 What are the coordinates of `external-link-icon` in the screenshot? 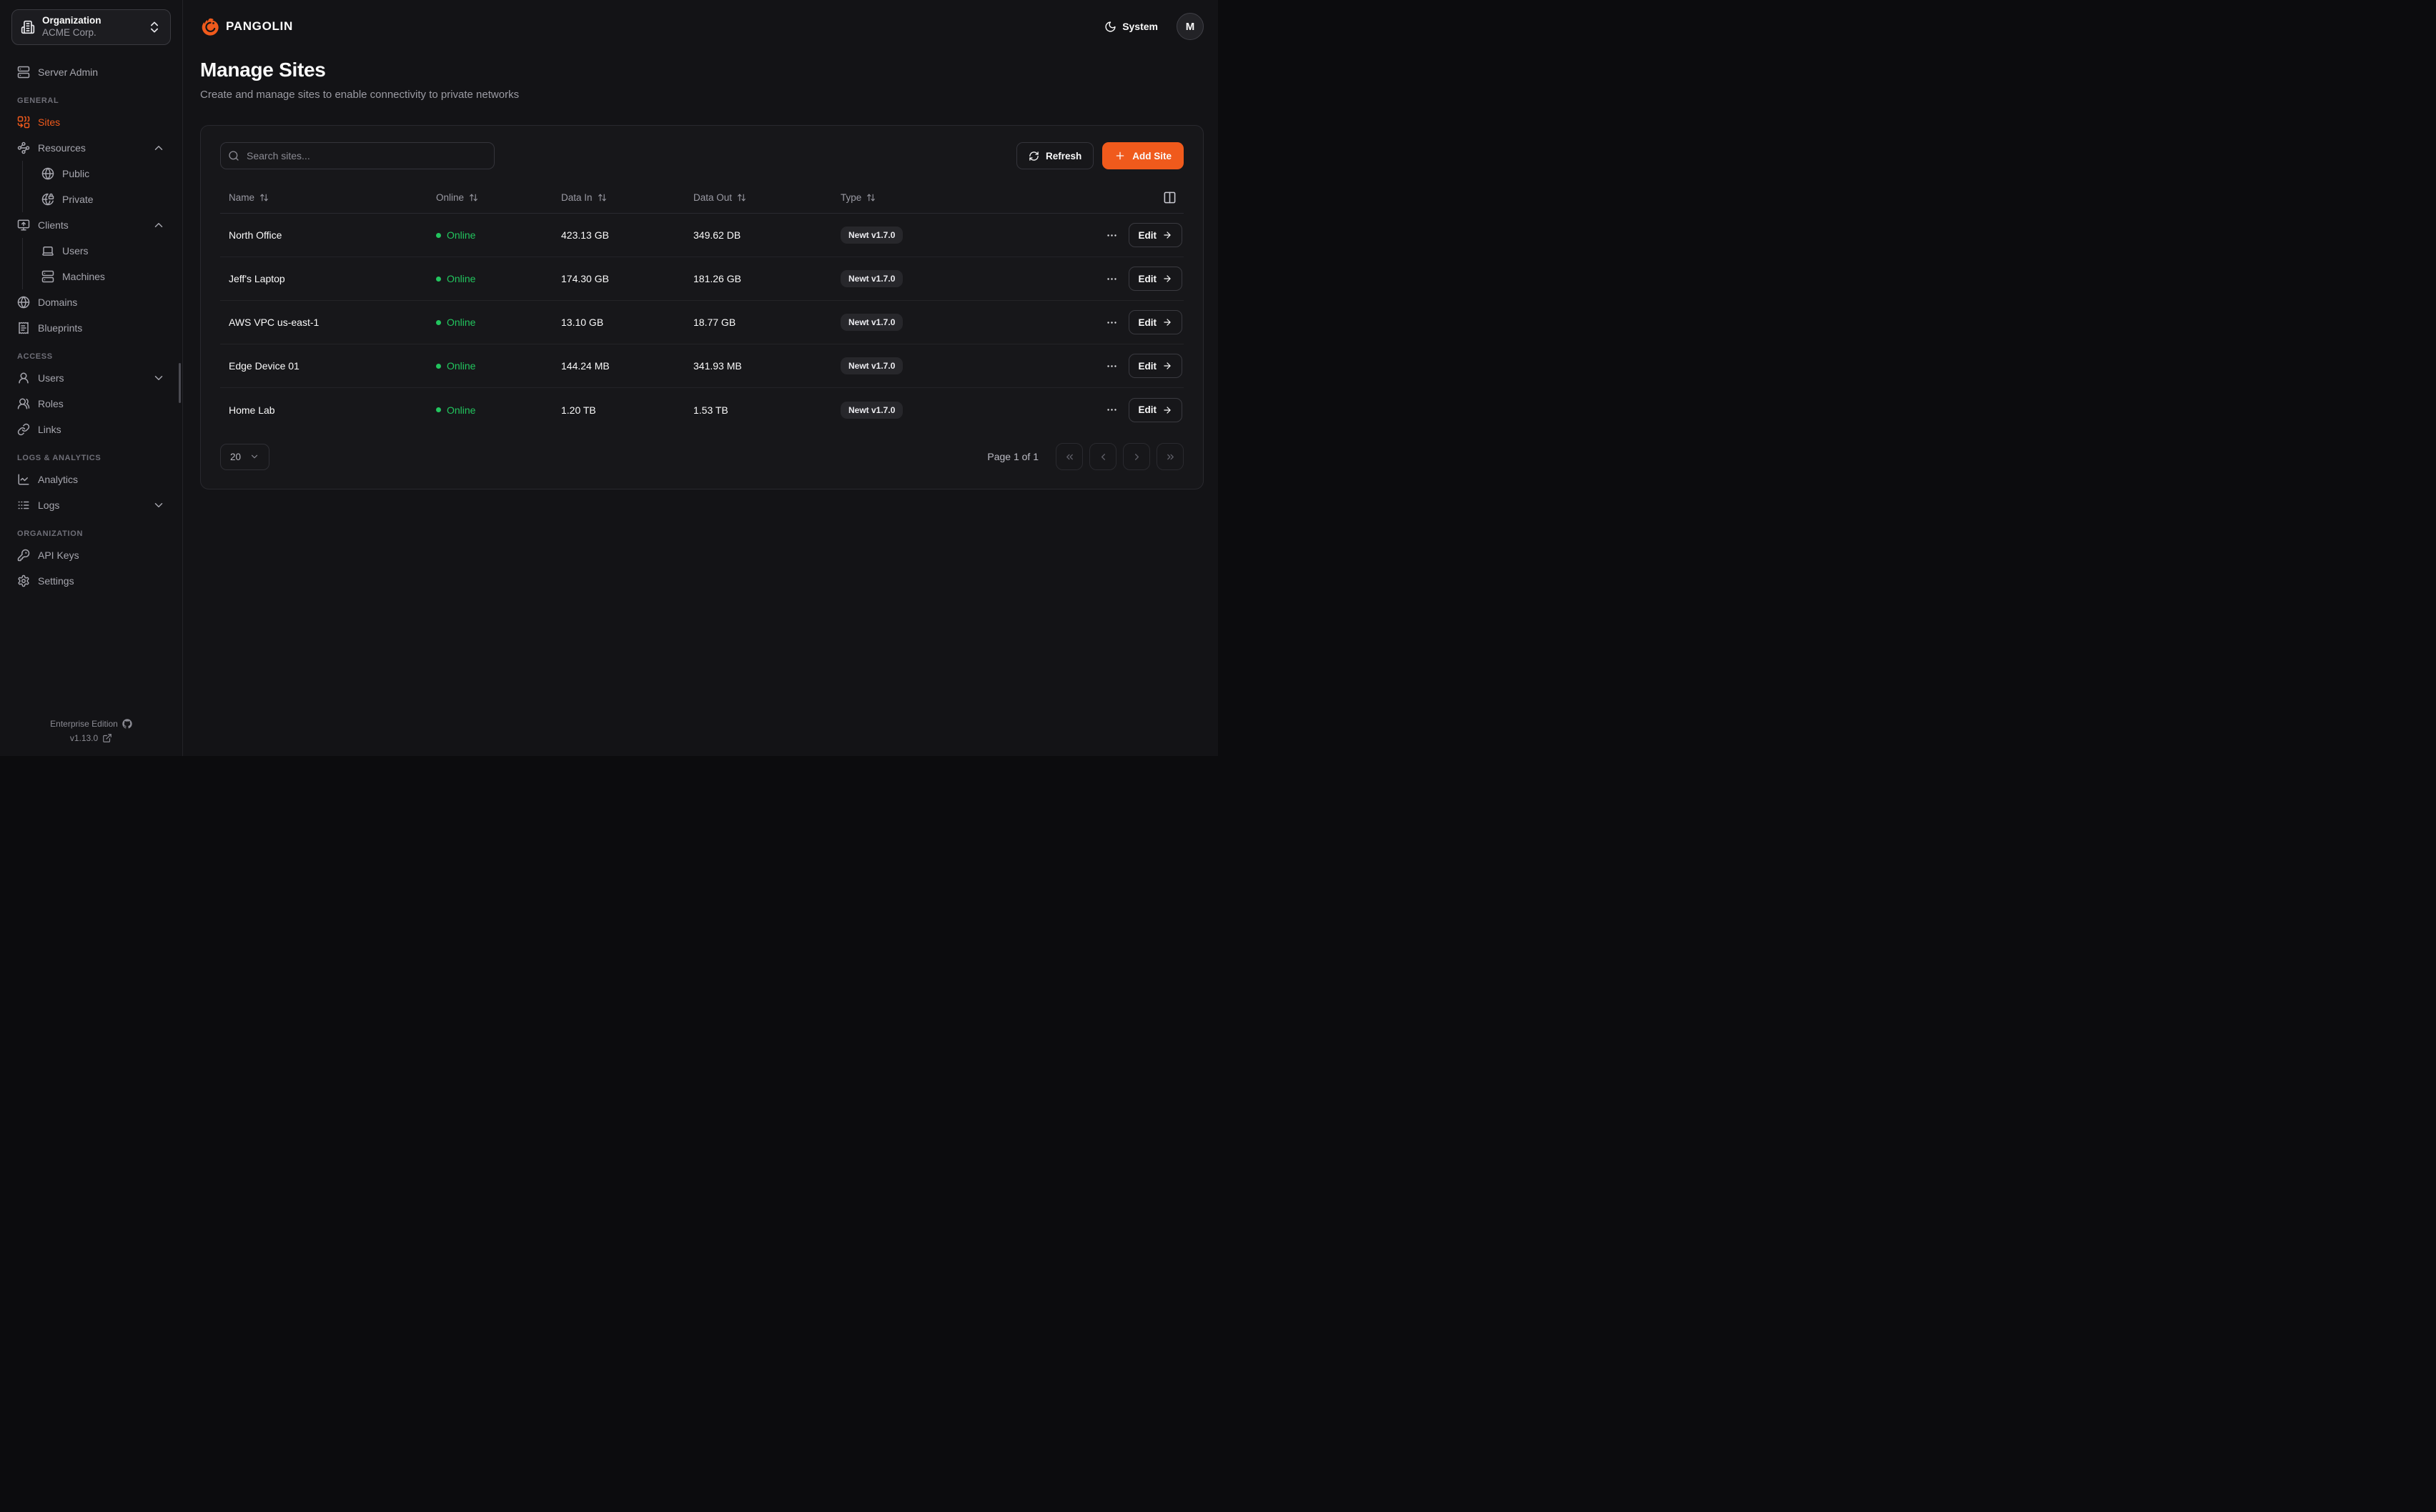 It's located at (107, 738).